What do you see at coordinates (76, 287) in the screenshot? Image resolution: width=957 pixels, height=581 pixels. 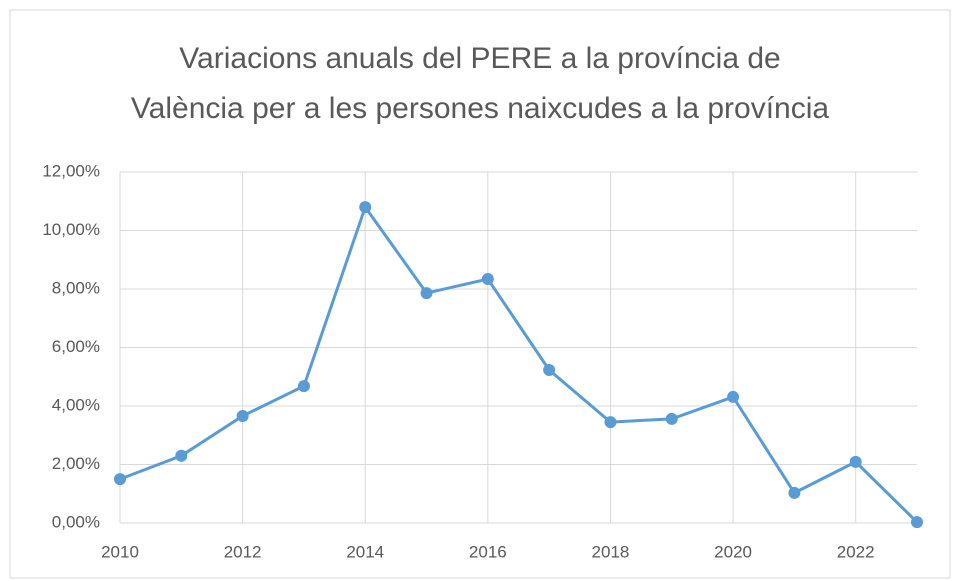 I see `y-tick-label: 8,00%` at bounding box center [76, 287].